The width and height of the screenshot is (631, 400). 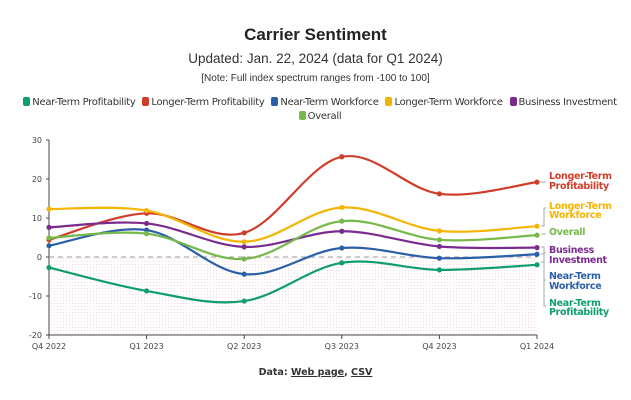 I want to click on x-tick-label: Q4 2023, so click(x=439, y=346).